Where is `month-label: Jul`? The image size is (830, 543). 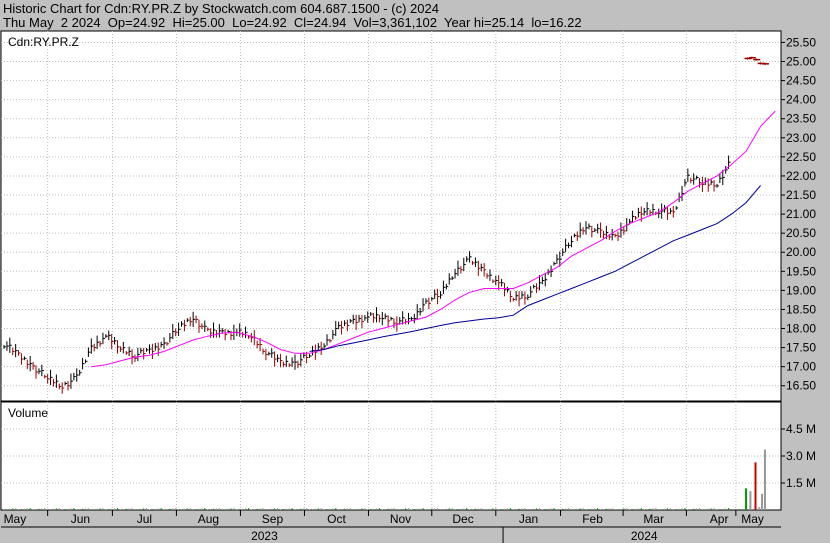 month-label: Jul is located at coordinates (144, 519).